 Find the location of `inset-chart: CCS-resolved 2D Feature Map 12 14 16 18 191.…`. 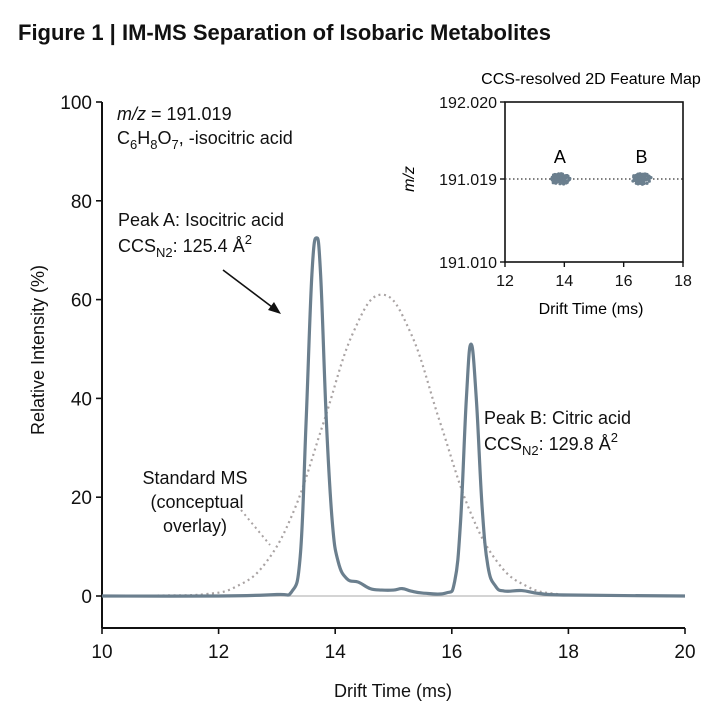

inset-chart: CCS-resolved 2D Feature Map 12 14 16 18 191.… is located at coordinates (551, 194).